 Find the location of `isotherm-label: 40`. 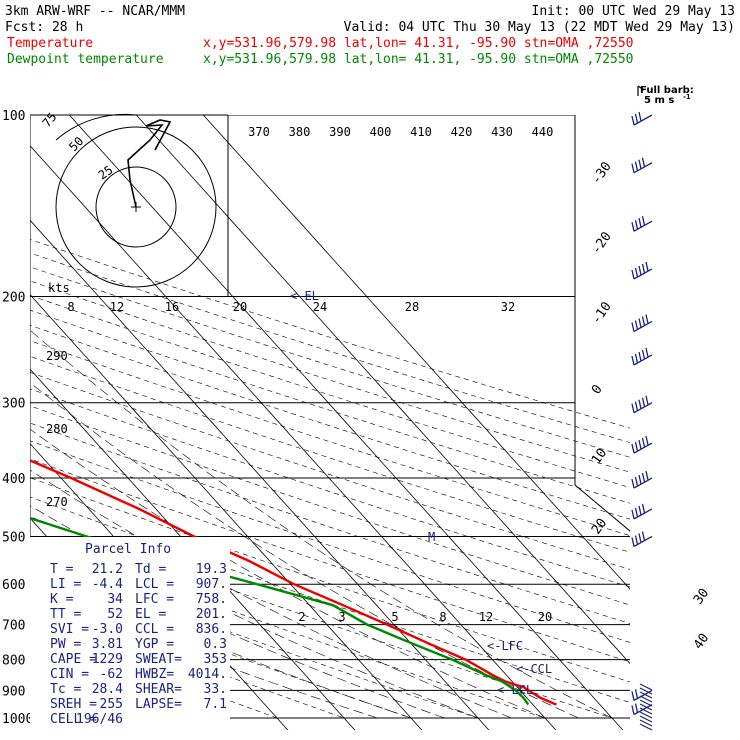

isotherm-label: 40 is located at coordinates (701, 641).